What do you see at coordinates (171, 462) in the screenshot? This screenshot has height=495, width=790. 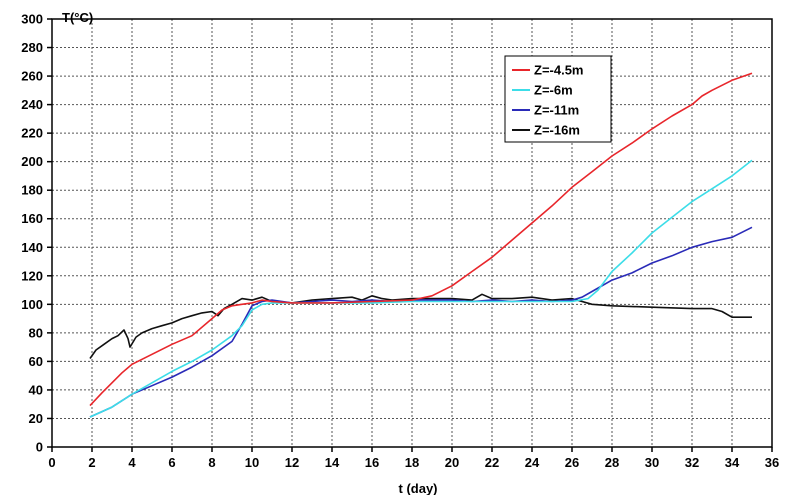 I see `x-tick-label: 6` at bounding box center [171, 462].